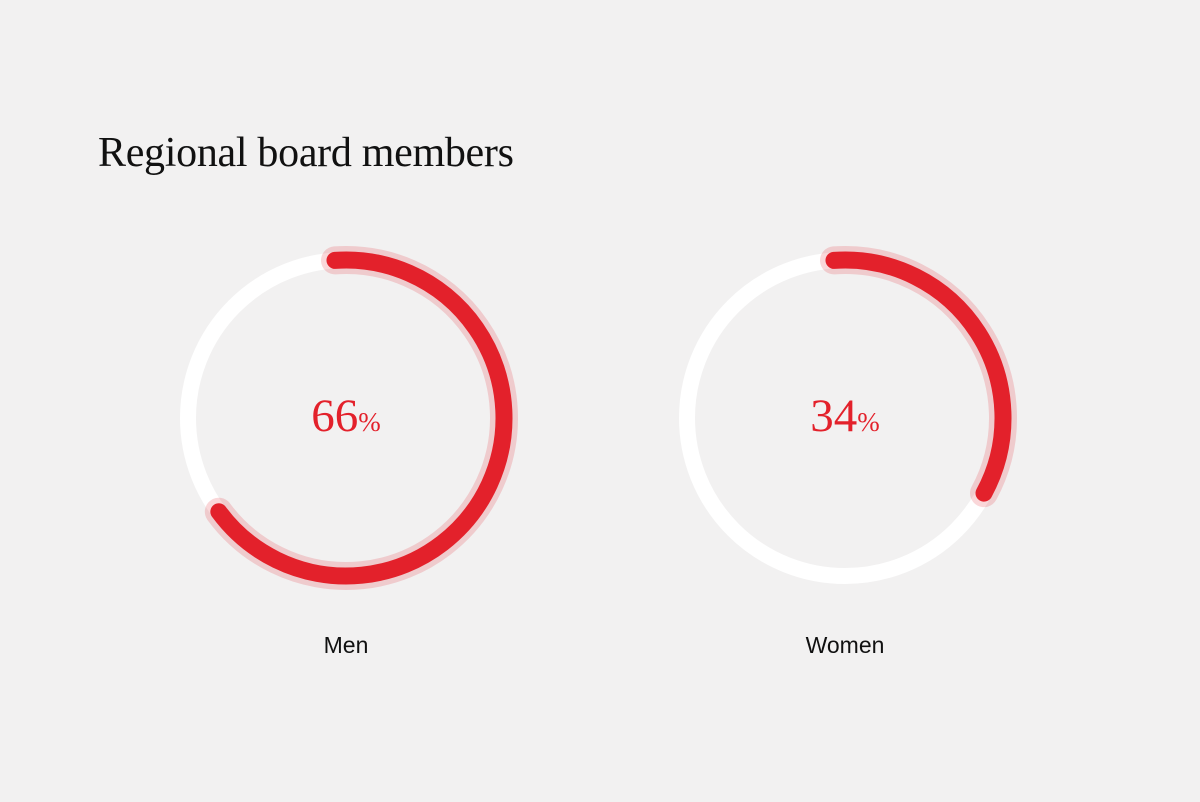 Image resolution: width=1200 pixels, height=802 pixels. I want to click on men-percent-readout: 66%, so click(346, 421).